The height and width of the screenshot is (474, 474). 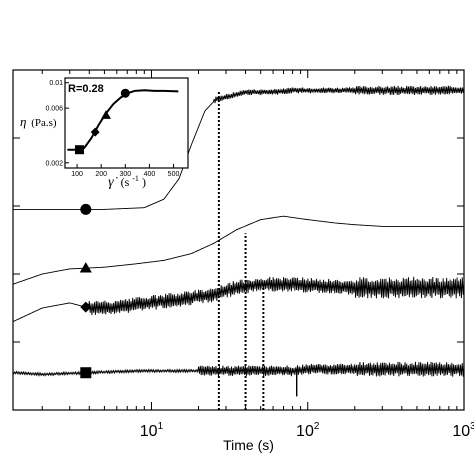 What do you see at coordinates (85, 267) in the screenshot?
I see `triangle-marker` at bounding box center [85, 267].